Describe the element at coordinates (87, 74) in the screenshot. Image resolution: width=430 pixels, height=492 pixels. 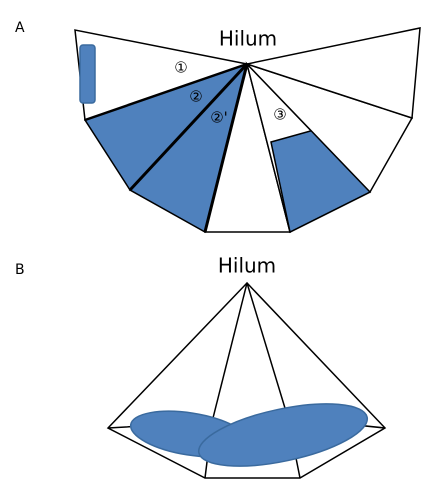
I see `blue-patch` at that location.